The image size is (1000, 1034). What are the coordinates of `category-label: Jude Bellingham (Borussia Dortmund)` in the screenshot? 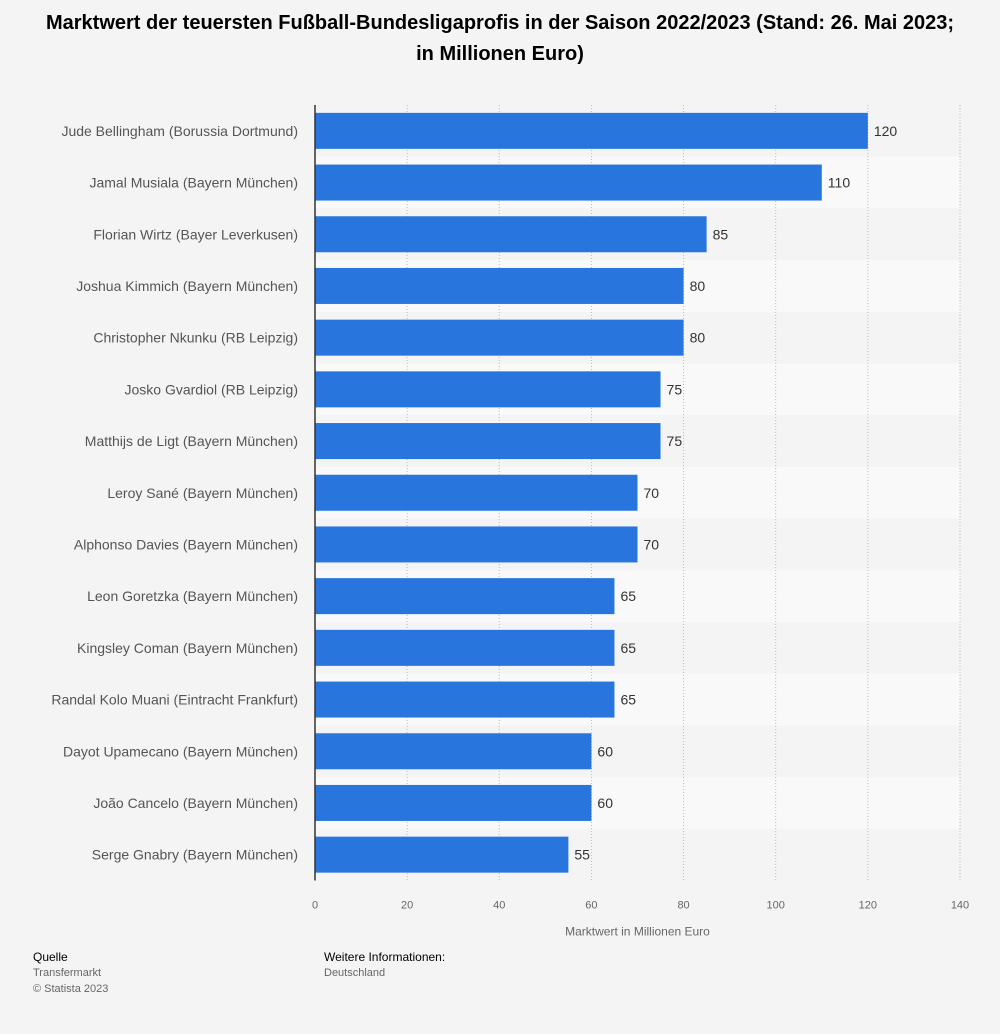 It's located at (179, 131).